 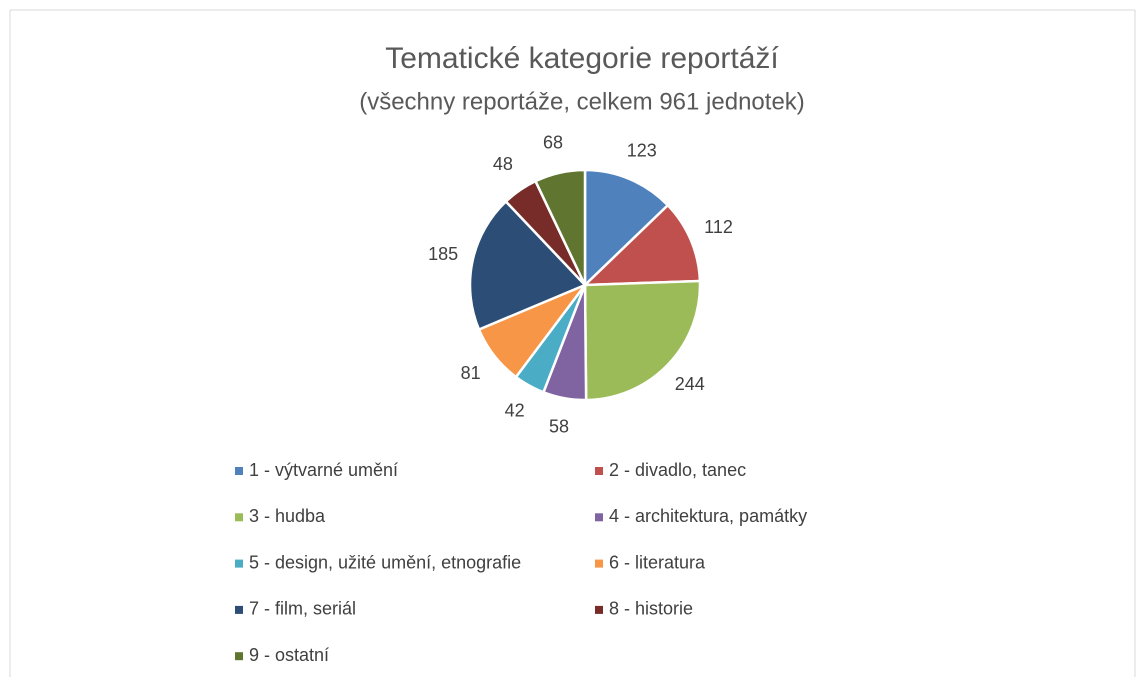 What do you see at coordinates (289, 655) in the screenshot?
I see `legend-label: 9 - ostatní` at bounding box center [289, 655].